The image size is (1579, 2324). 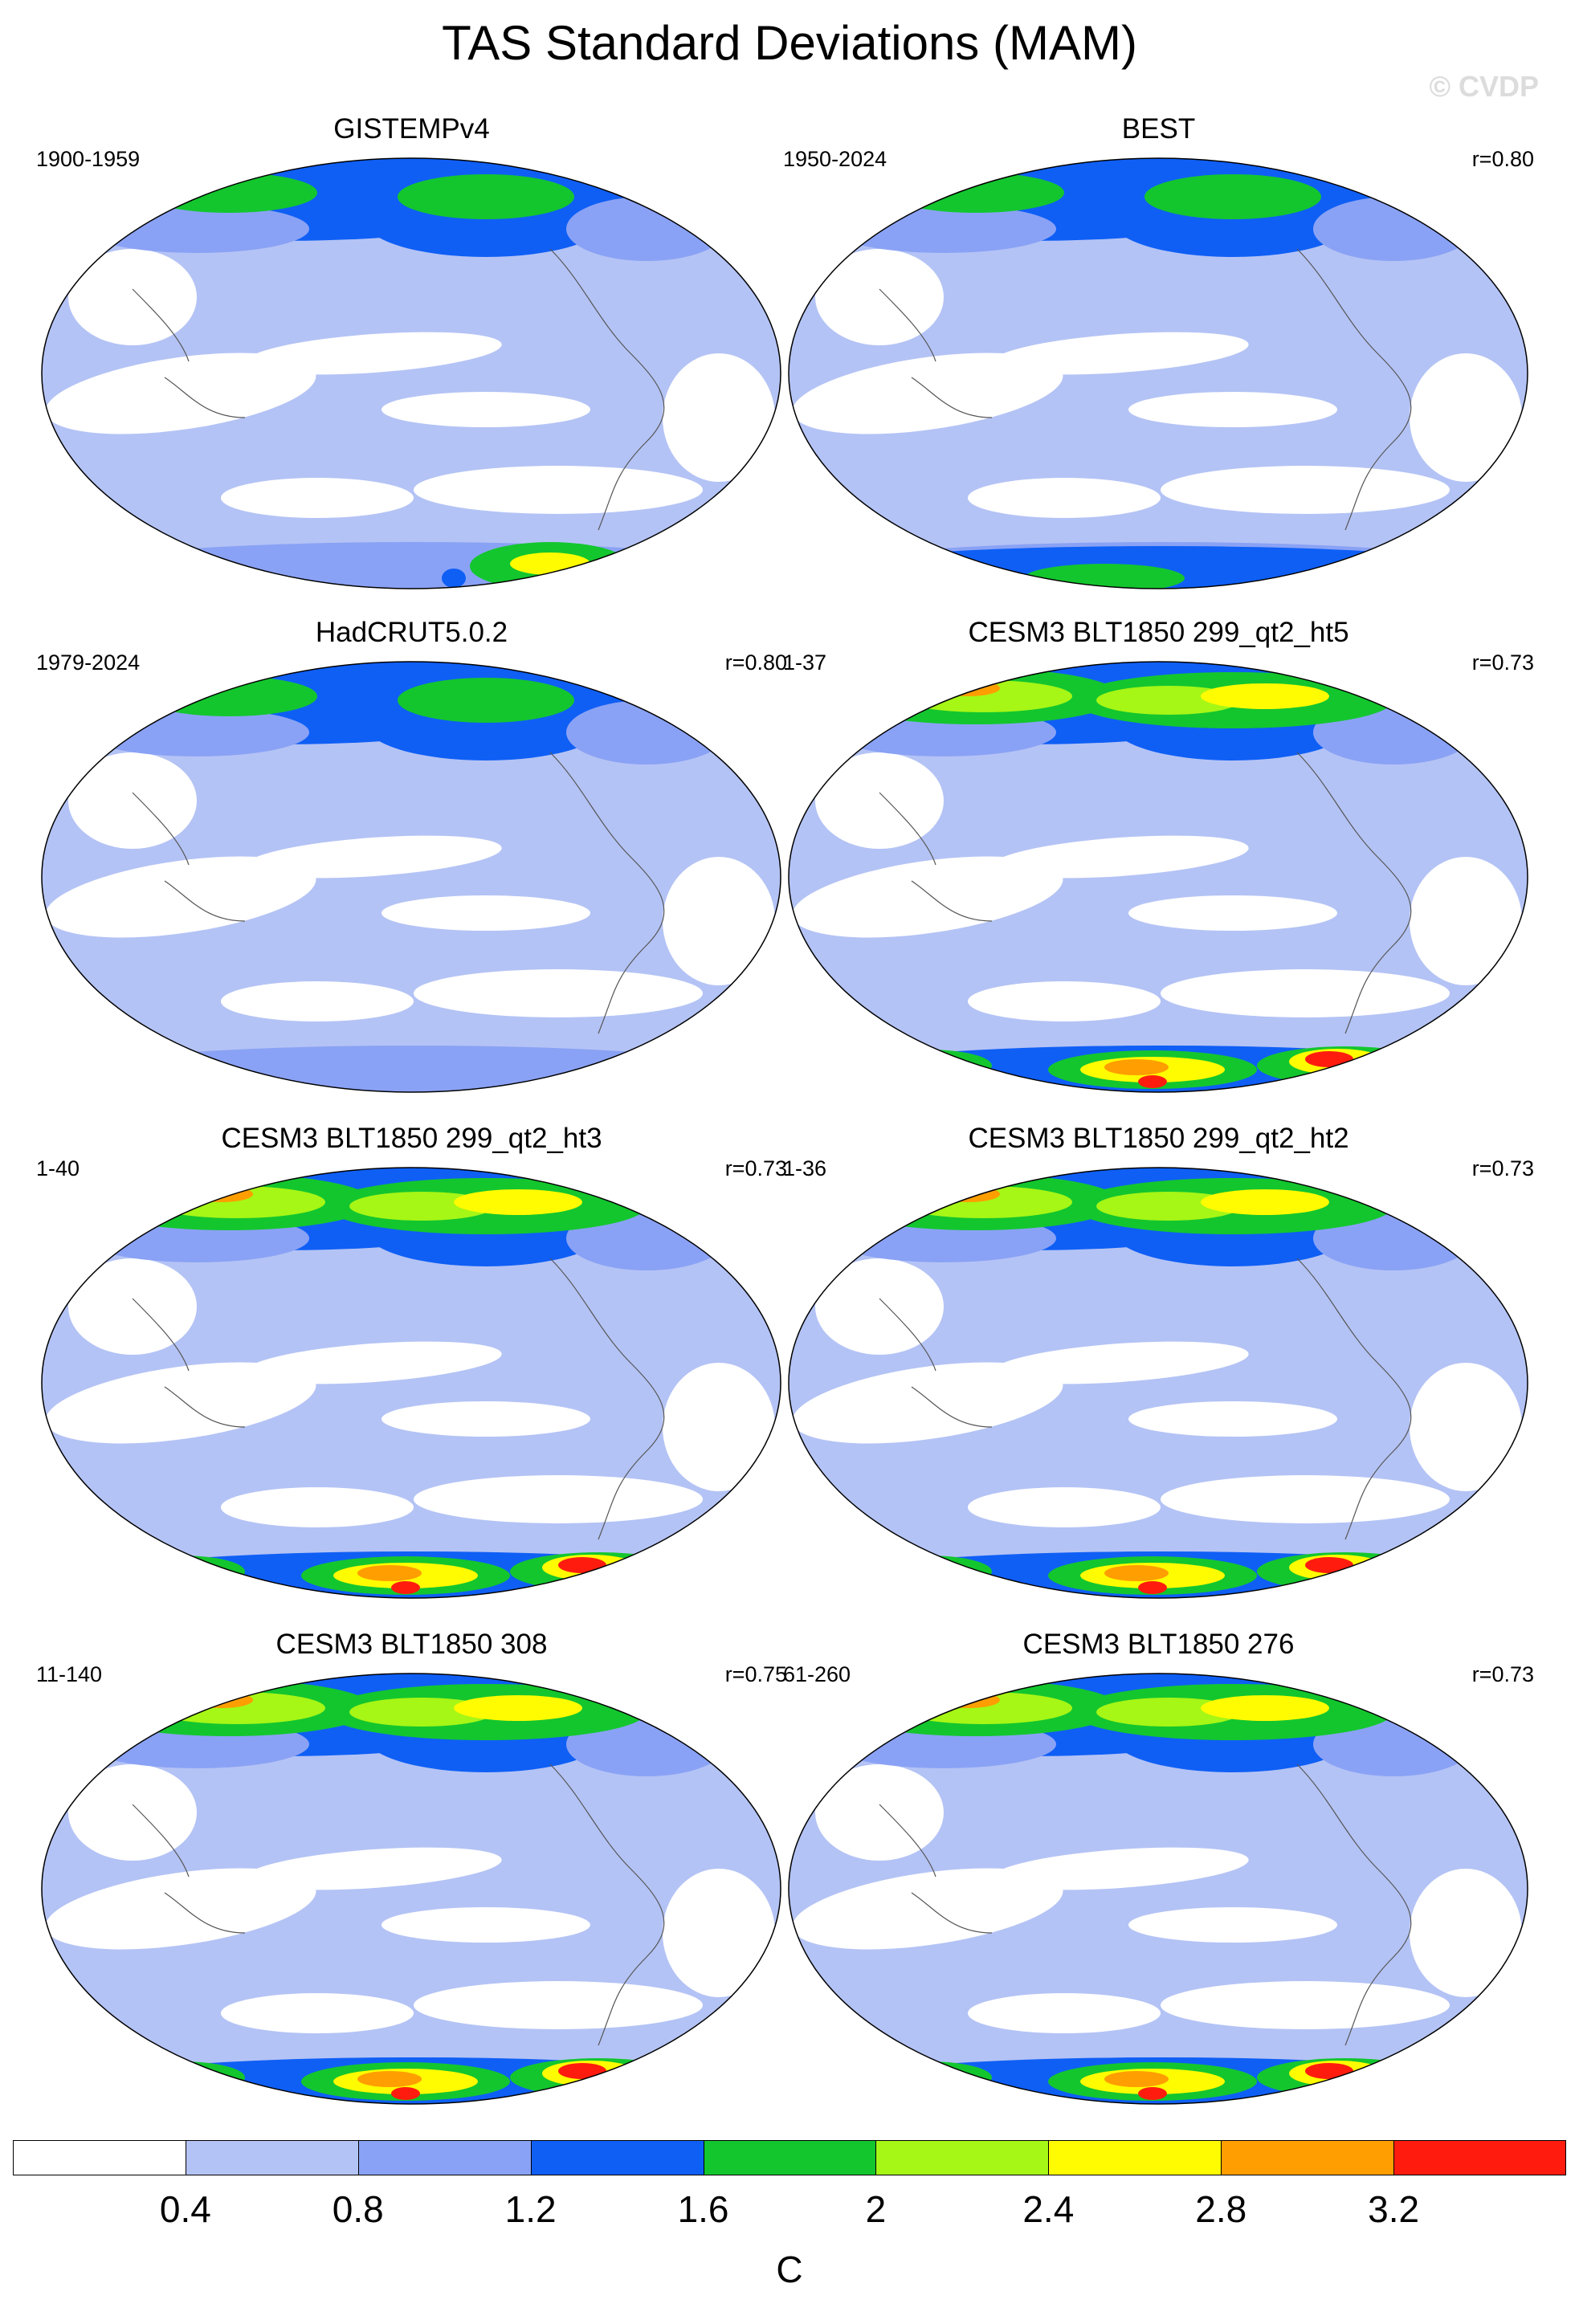 I want to click on colorbar-tick-label: 1.6, so click(x=703, y=2209).